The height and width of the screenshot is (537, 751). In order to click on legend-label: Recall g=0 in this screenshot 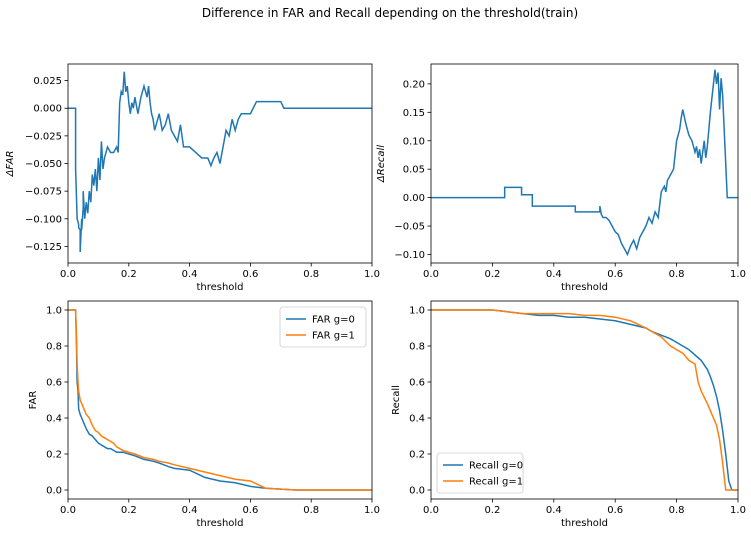, I will do `click(496, 466)`.